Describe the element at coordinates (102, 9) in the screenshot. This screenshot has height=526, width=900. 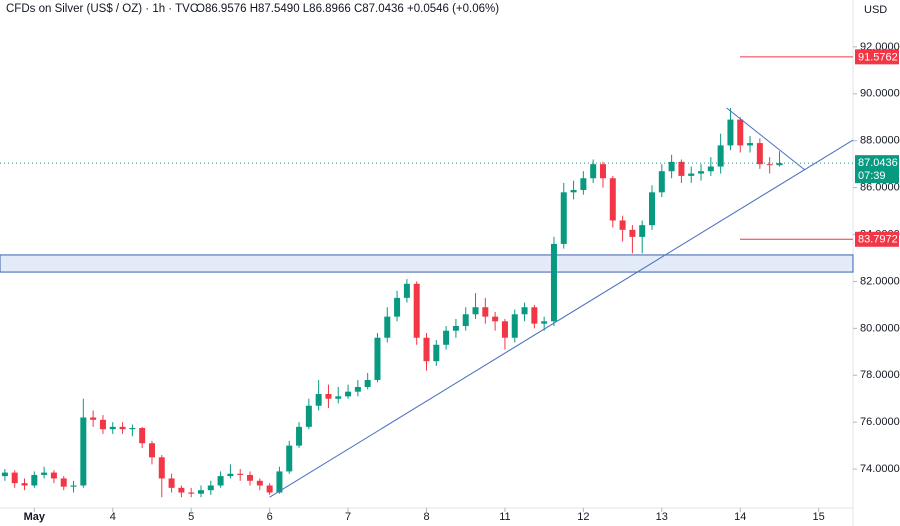
I see `chart-title: CFDs on Silver (US$ / OZ) · 1h · TVC` at that location.